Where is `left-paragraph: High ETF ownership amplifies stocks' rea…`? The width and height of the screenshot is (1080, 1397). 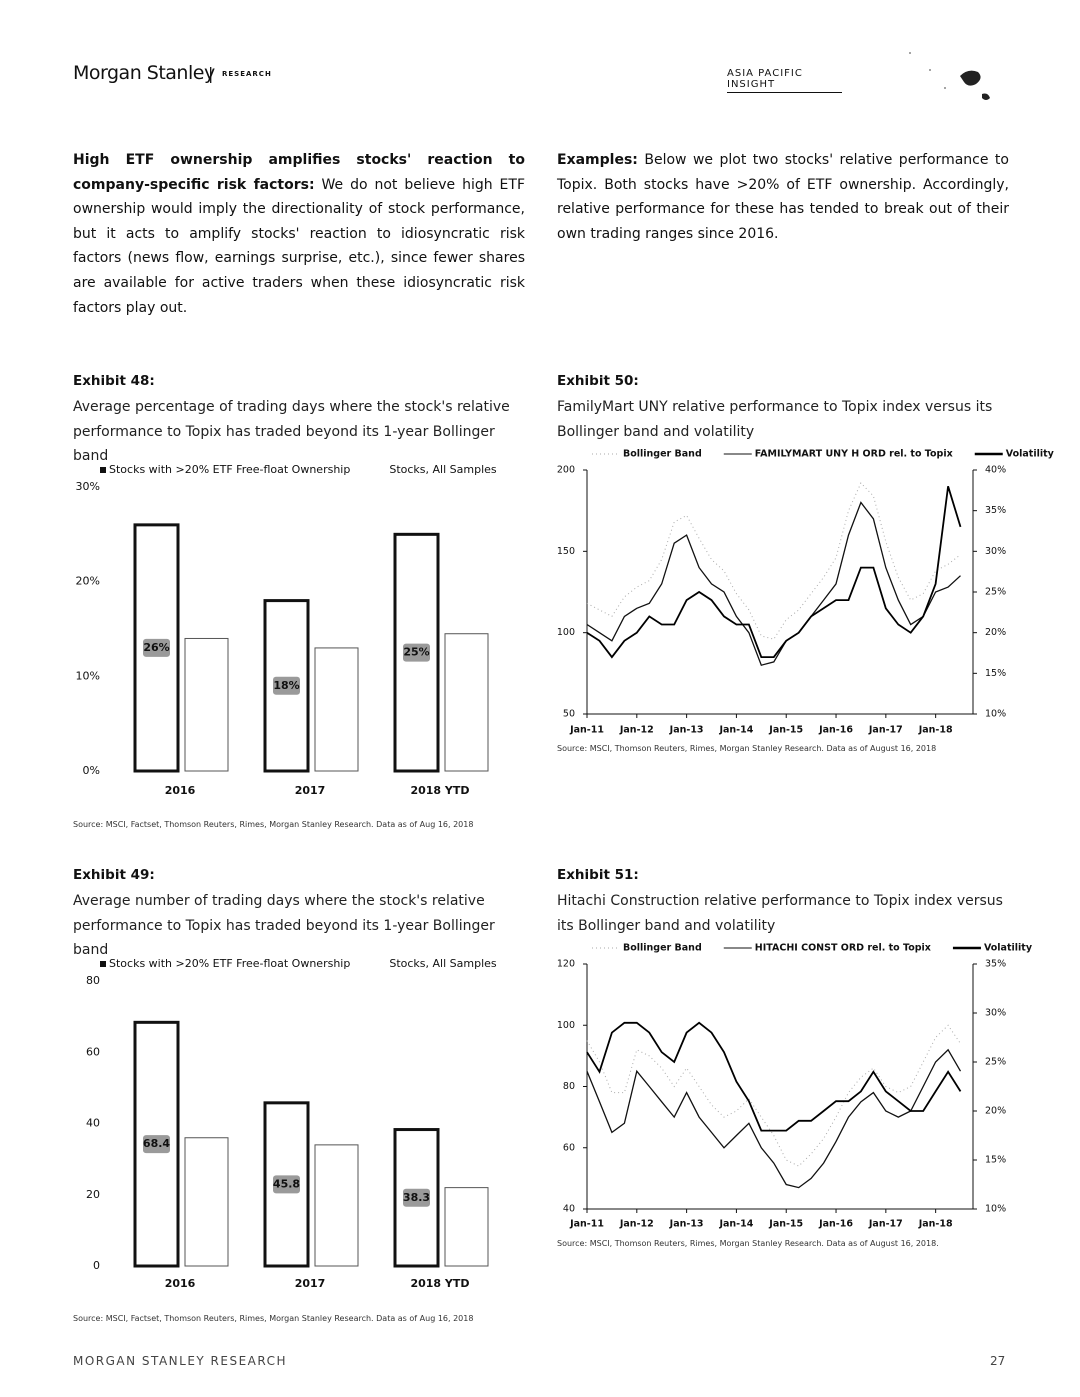 left-paragraph: High ETF ownership amplifies stocks' rea… is located at coordinates (299, 234).